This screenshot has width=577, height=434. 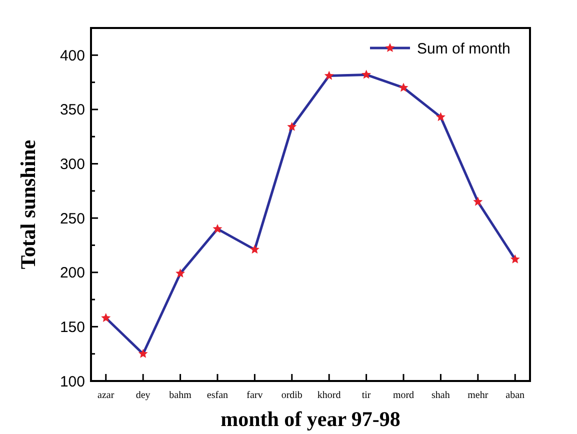 What do you see at coordinates (515, 395) in the screenshot?
I see `x-tick-label: aban` at bounding box center [515, 395].